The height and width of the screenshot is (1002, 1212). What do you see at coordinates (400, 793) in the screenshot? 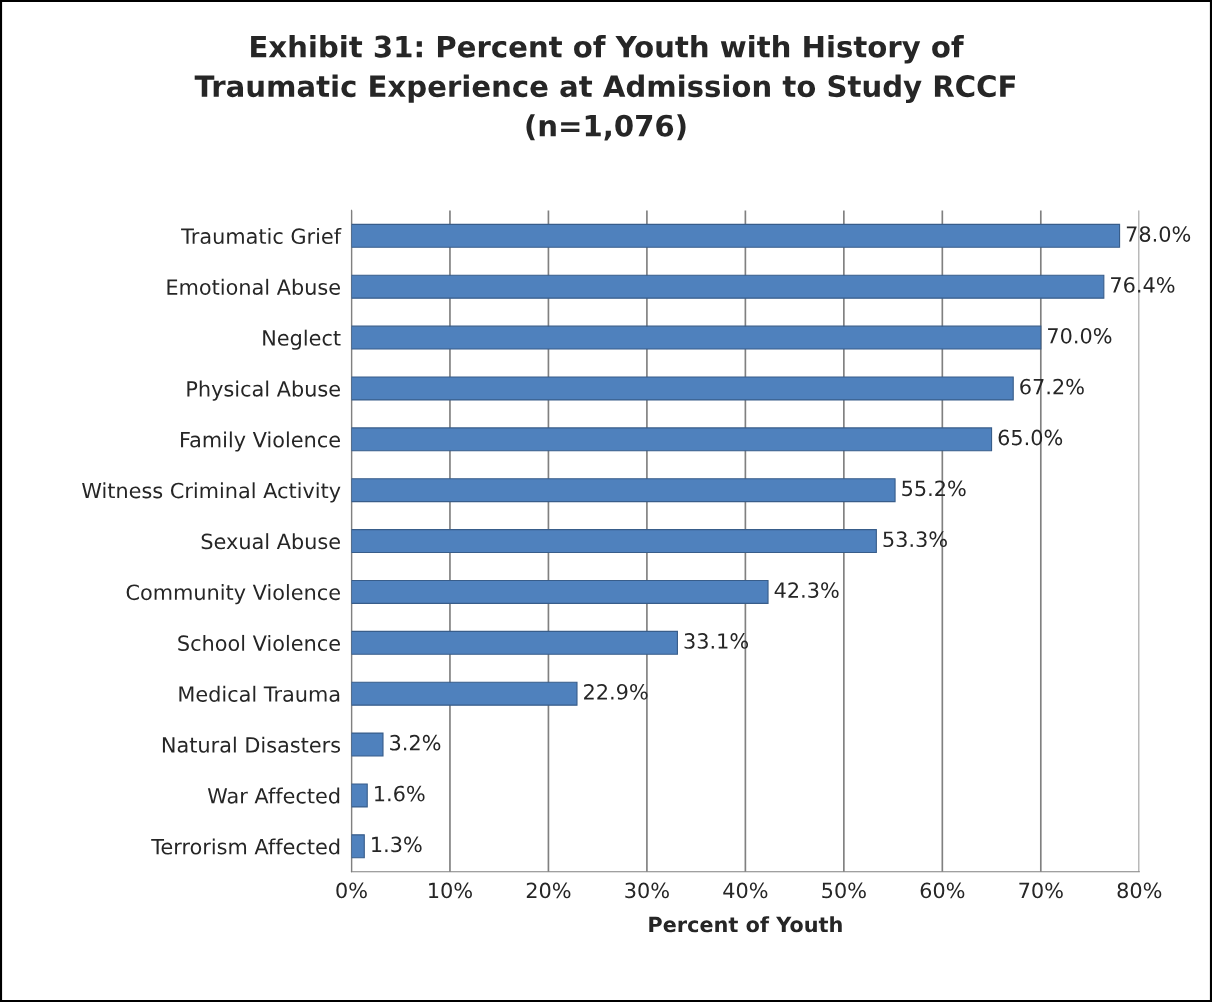
I see `data-label: 1.6%` at bounding box center [400, 793].